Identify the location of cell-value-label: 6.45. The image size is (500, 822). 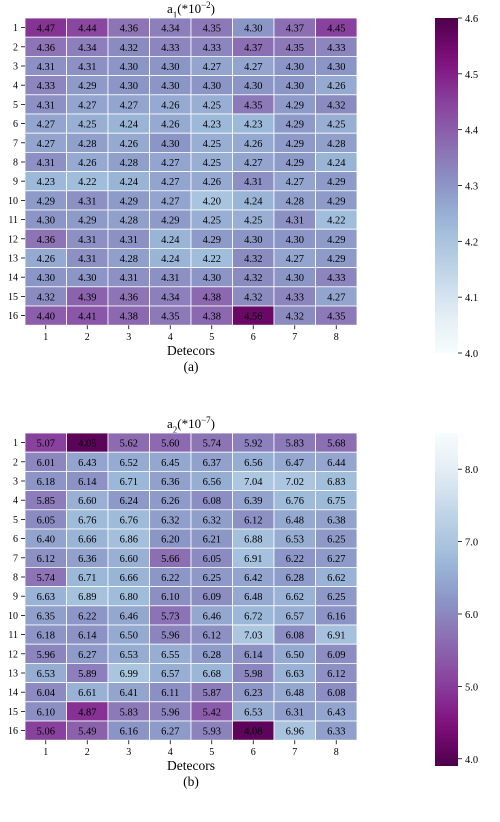
(170, 463).